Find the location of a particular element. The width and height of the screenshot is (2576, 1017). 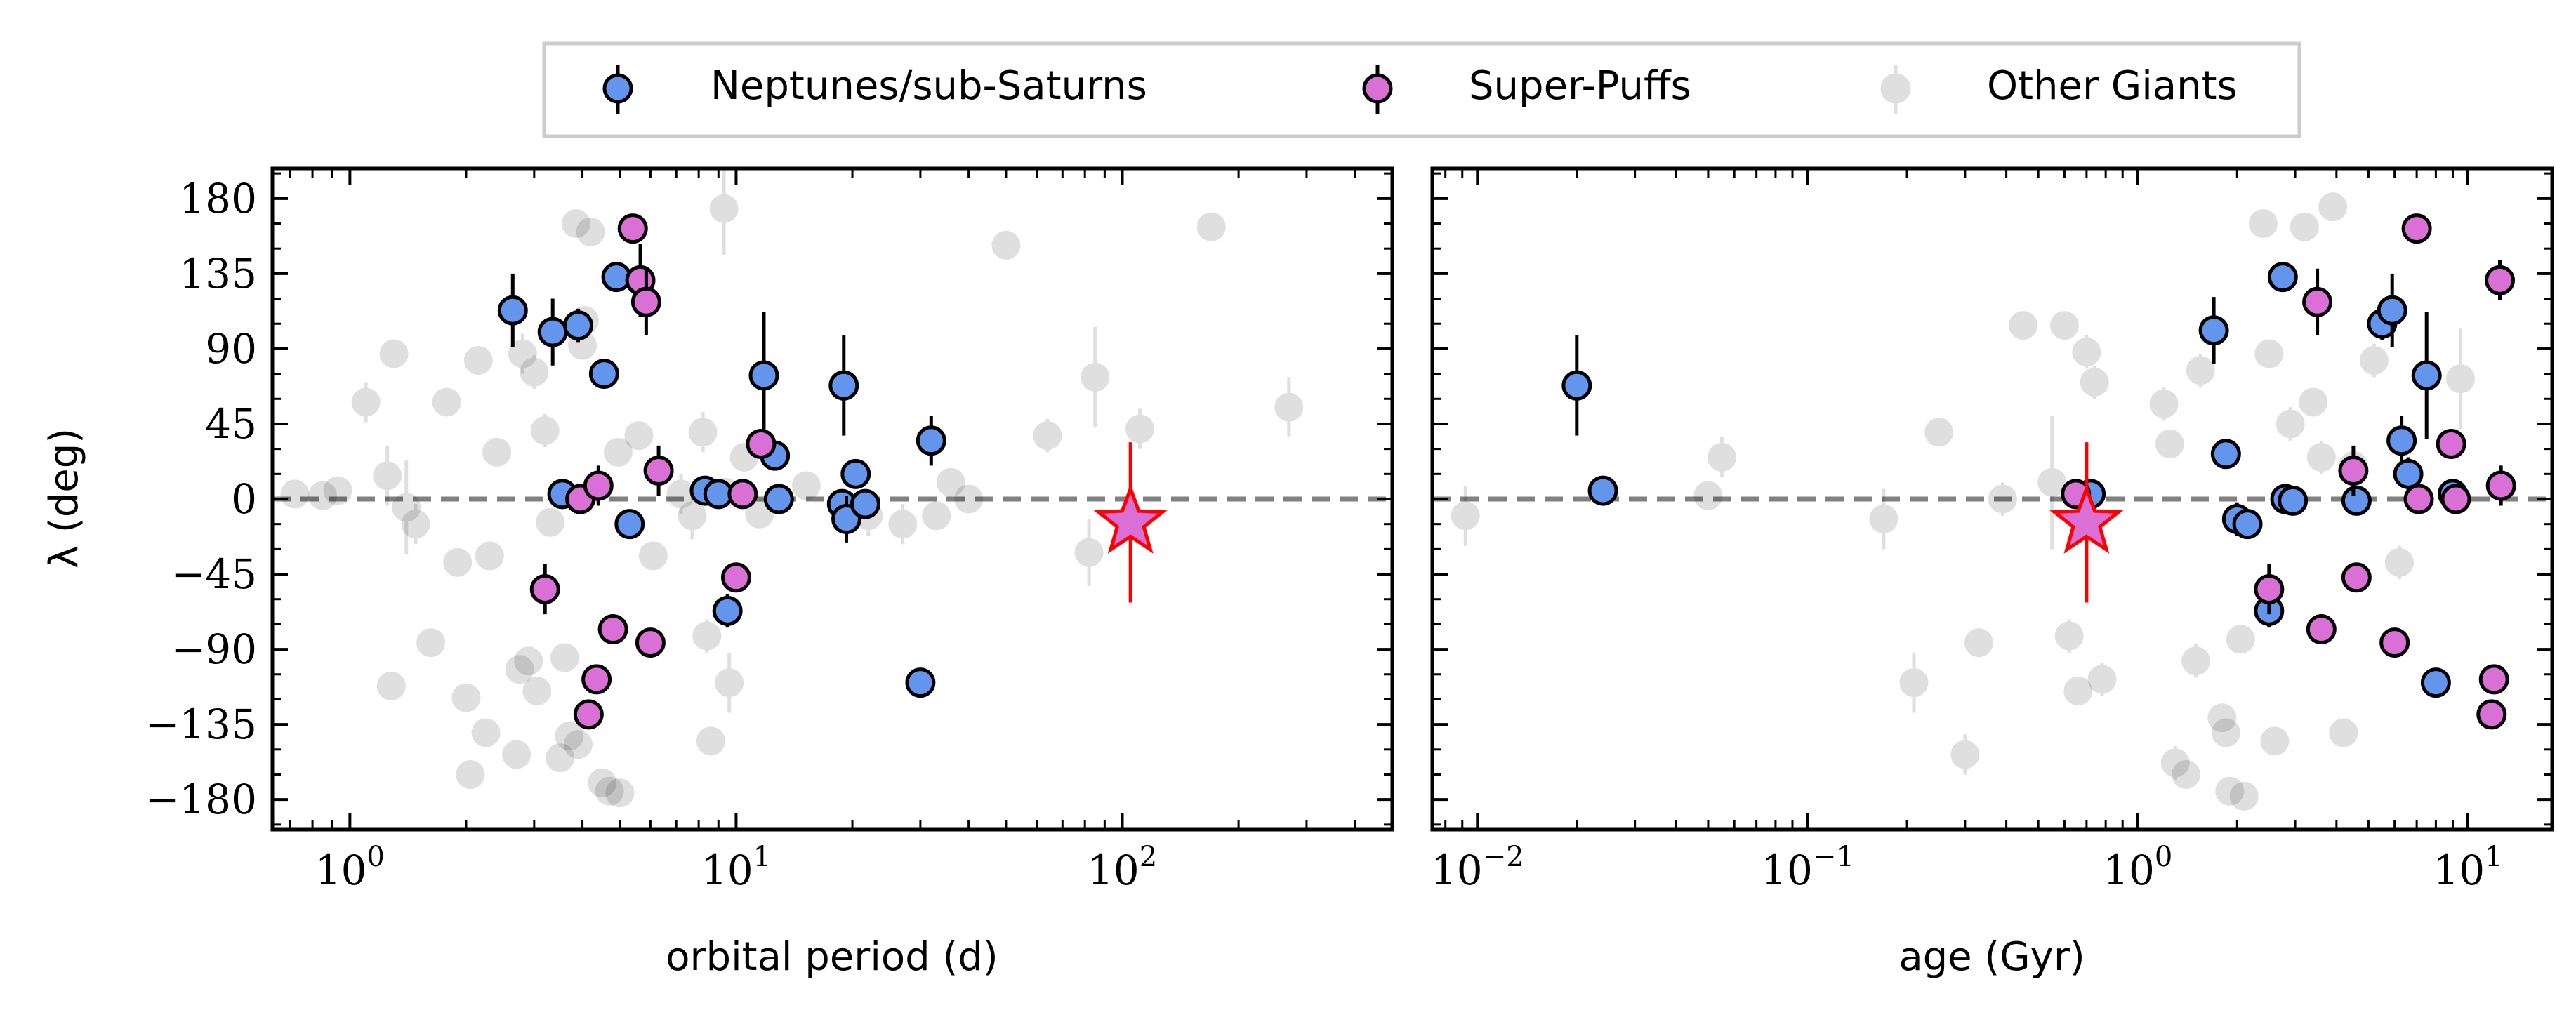

xtick-label: 10⁻¹ is located at coordinates (1807, 867).